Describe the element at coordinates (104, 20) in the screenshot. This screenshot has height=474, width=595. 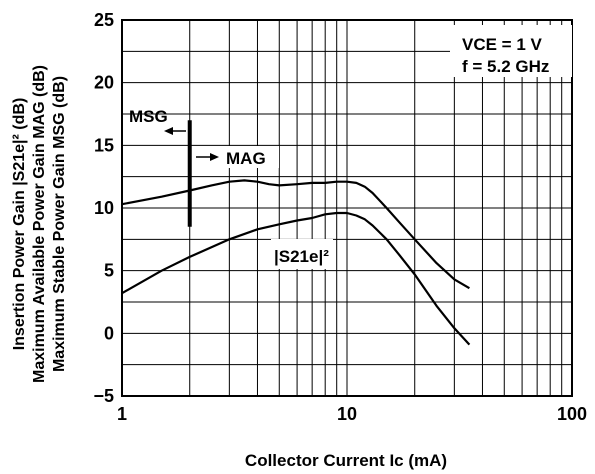
I see `y-tick-label: 25` at that location.